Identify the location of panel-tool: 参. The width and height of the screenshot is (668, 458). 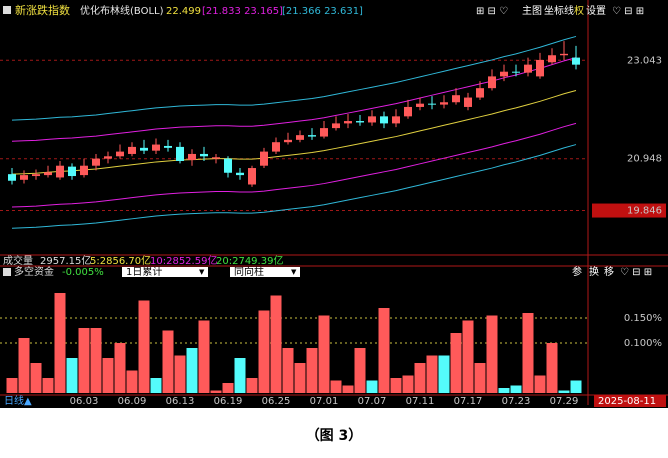
(577, 271).